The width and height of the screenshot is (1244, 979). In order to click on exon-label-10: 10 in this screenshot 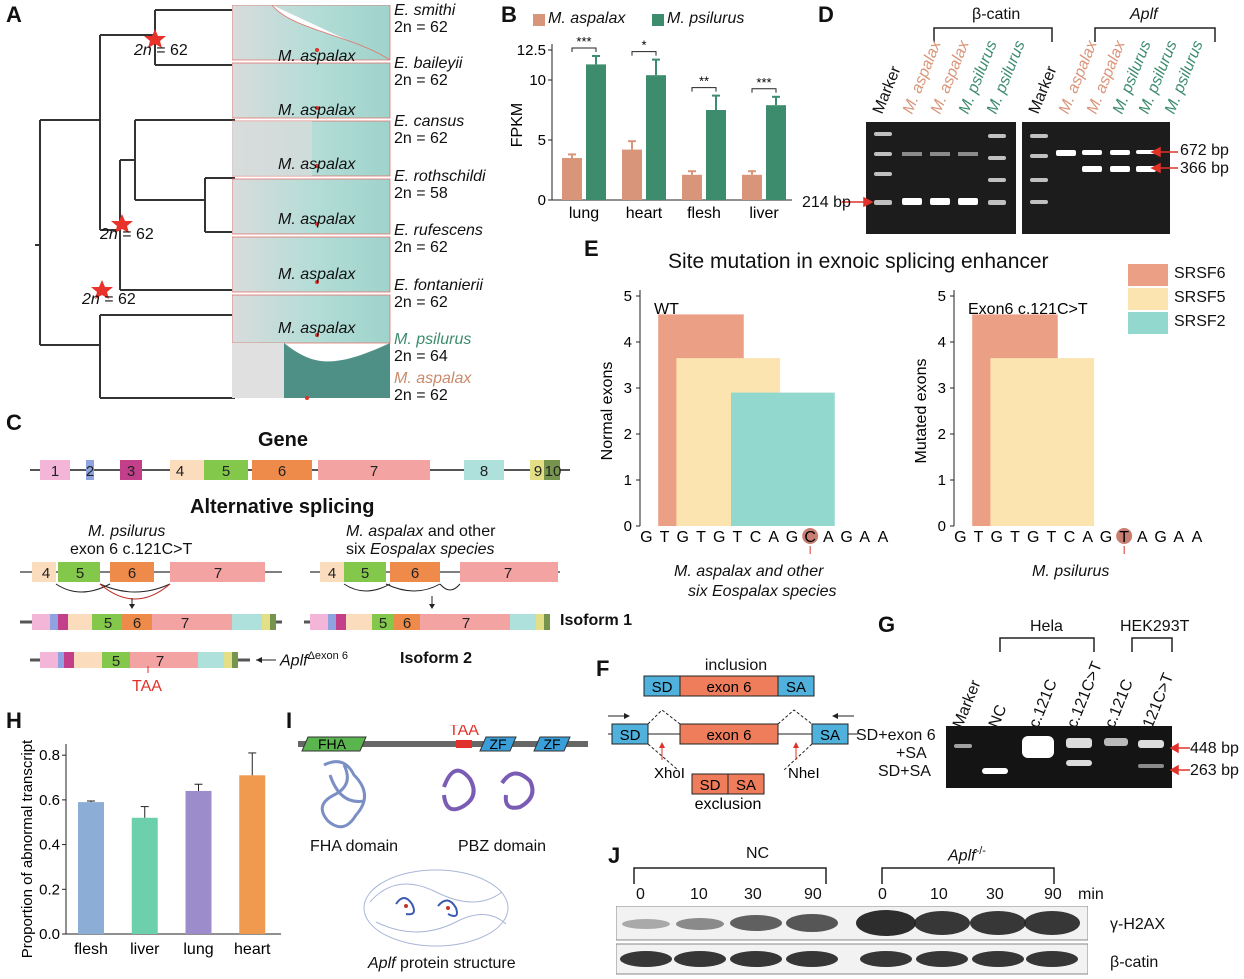, I will do `click(553, 471)`.